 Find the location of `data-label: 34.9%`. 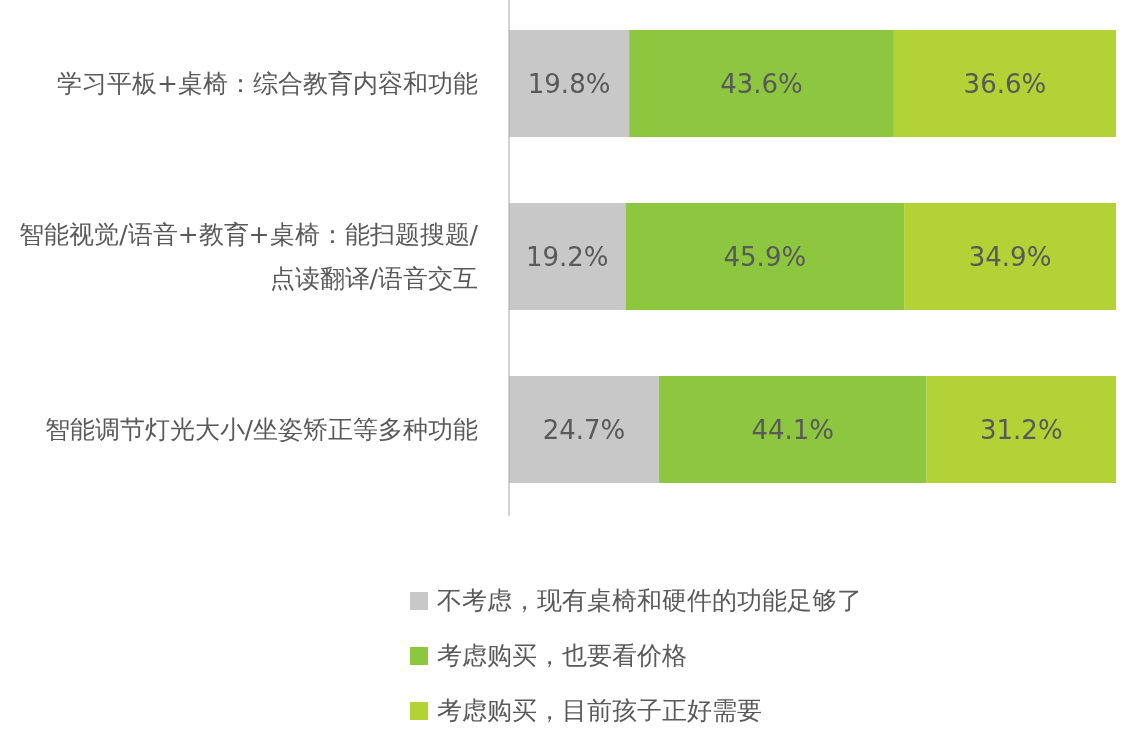

data-label: 34.9% is located at coordinates (1010, 256).